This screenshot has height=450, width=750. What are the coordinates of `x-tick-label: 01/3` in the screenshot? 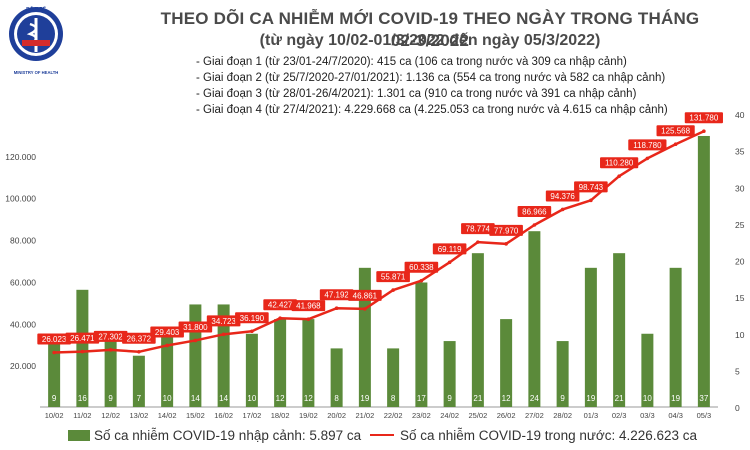 It's located at (591, 415).